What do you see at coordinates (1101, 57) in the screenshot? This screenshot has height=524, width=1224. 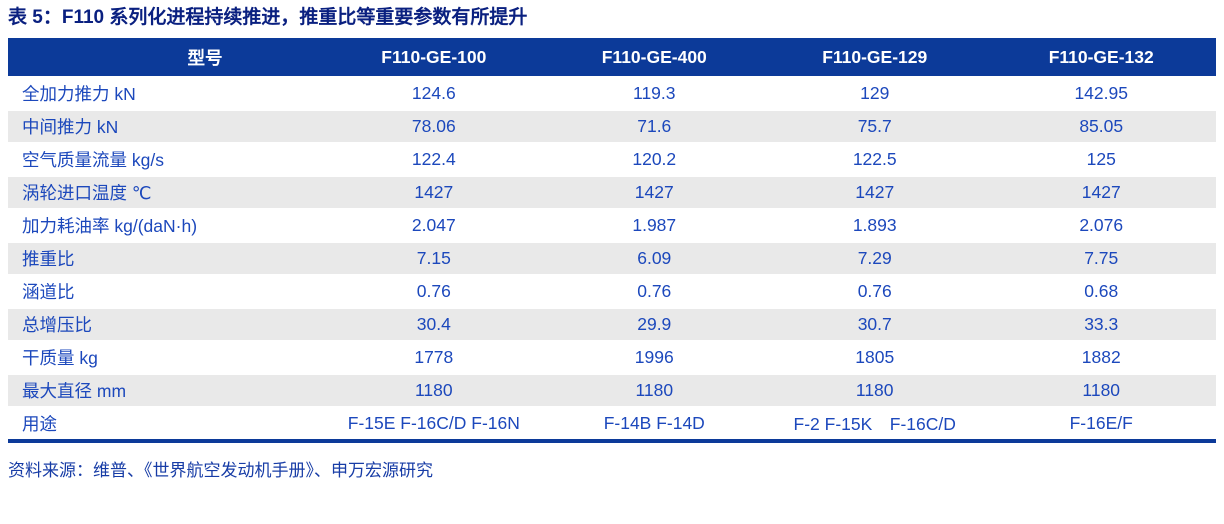 I see `column-header-f110-ge-132: F110-GE-132` at bounding box center [1101, 57].